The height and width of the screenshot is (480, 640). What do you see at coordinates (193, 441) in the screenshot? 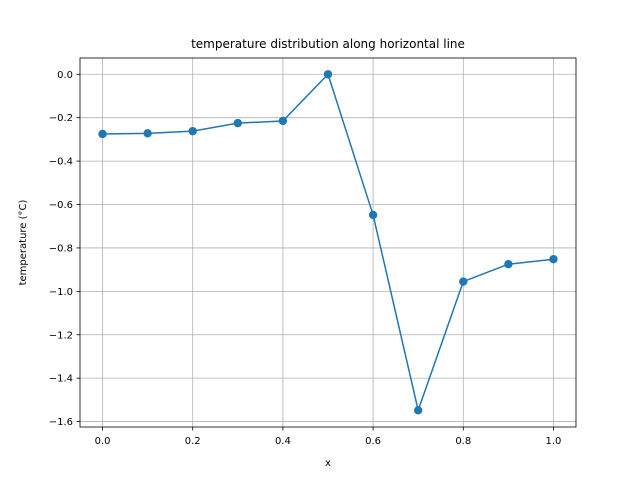
I see `x-tick-label: 0.2` at bounding box center [193, 441].